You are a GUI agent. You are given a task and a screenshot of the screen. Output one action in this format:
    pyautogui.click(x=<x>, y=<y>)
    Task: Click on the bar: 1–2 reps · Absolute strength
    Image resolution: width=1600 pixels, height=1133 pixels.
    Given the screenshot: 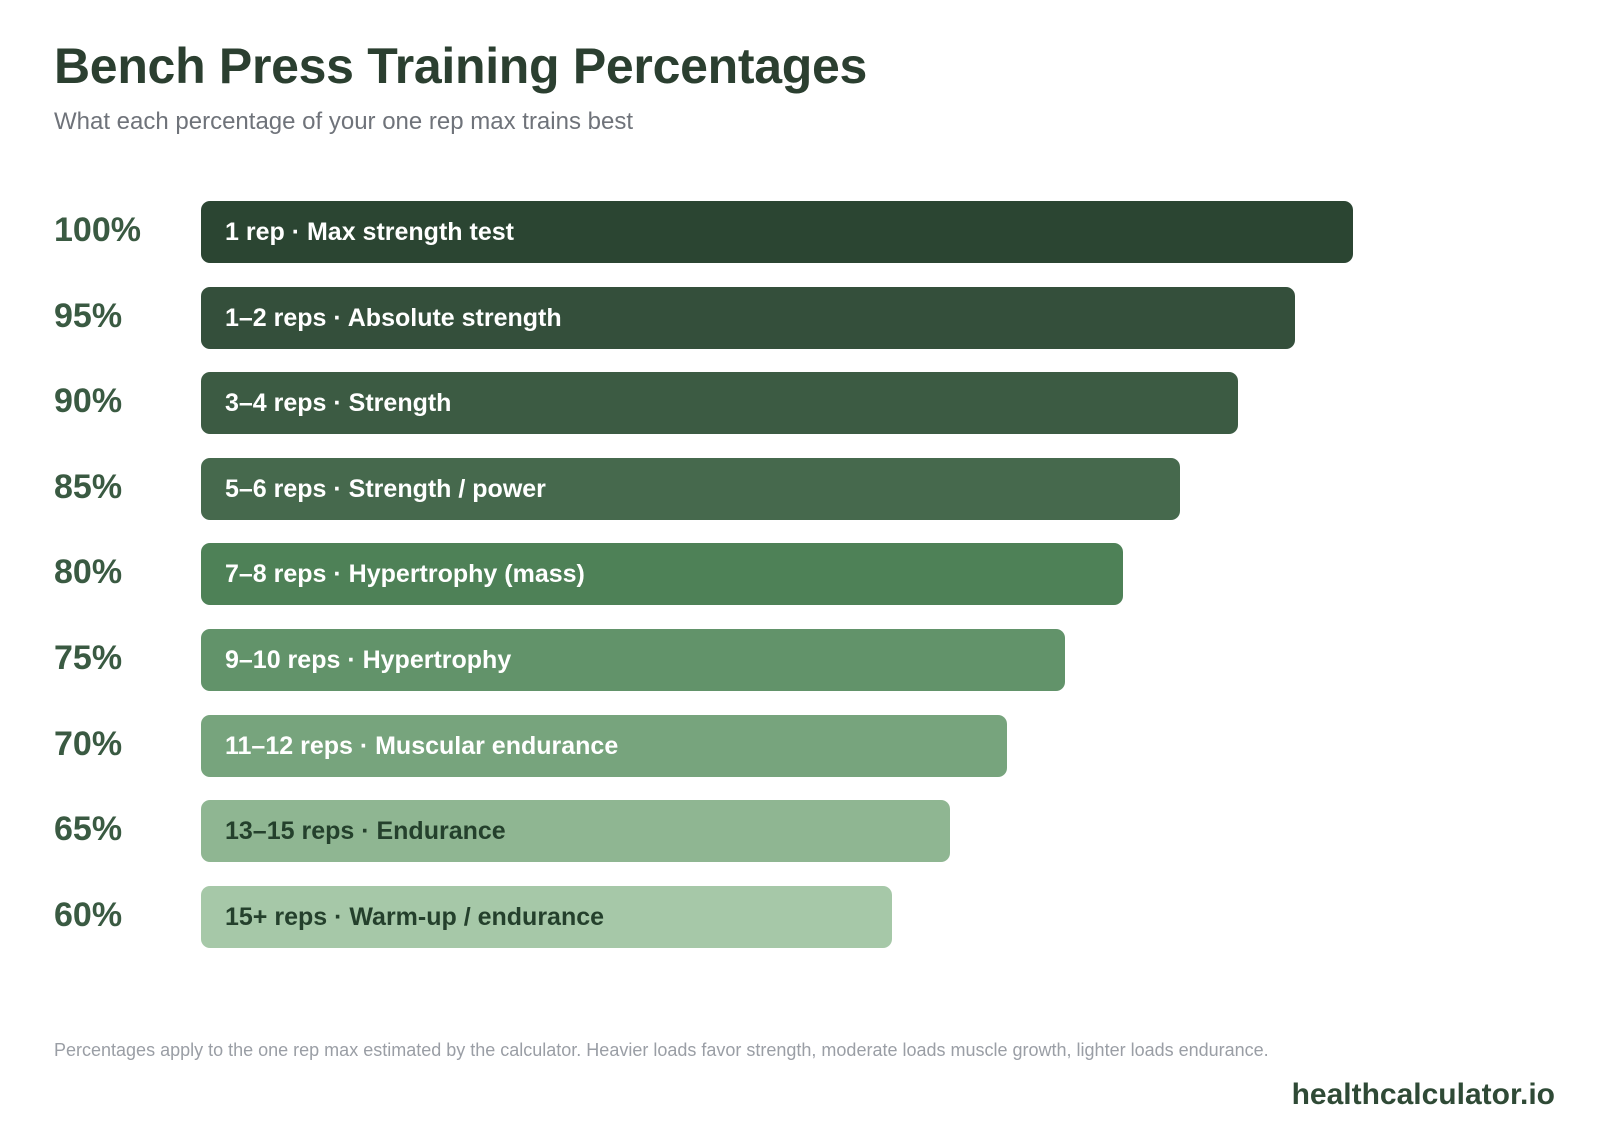 What is the action you would take?
    pyautogui.click(x=748, y=318)
    